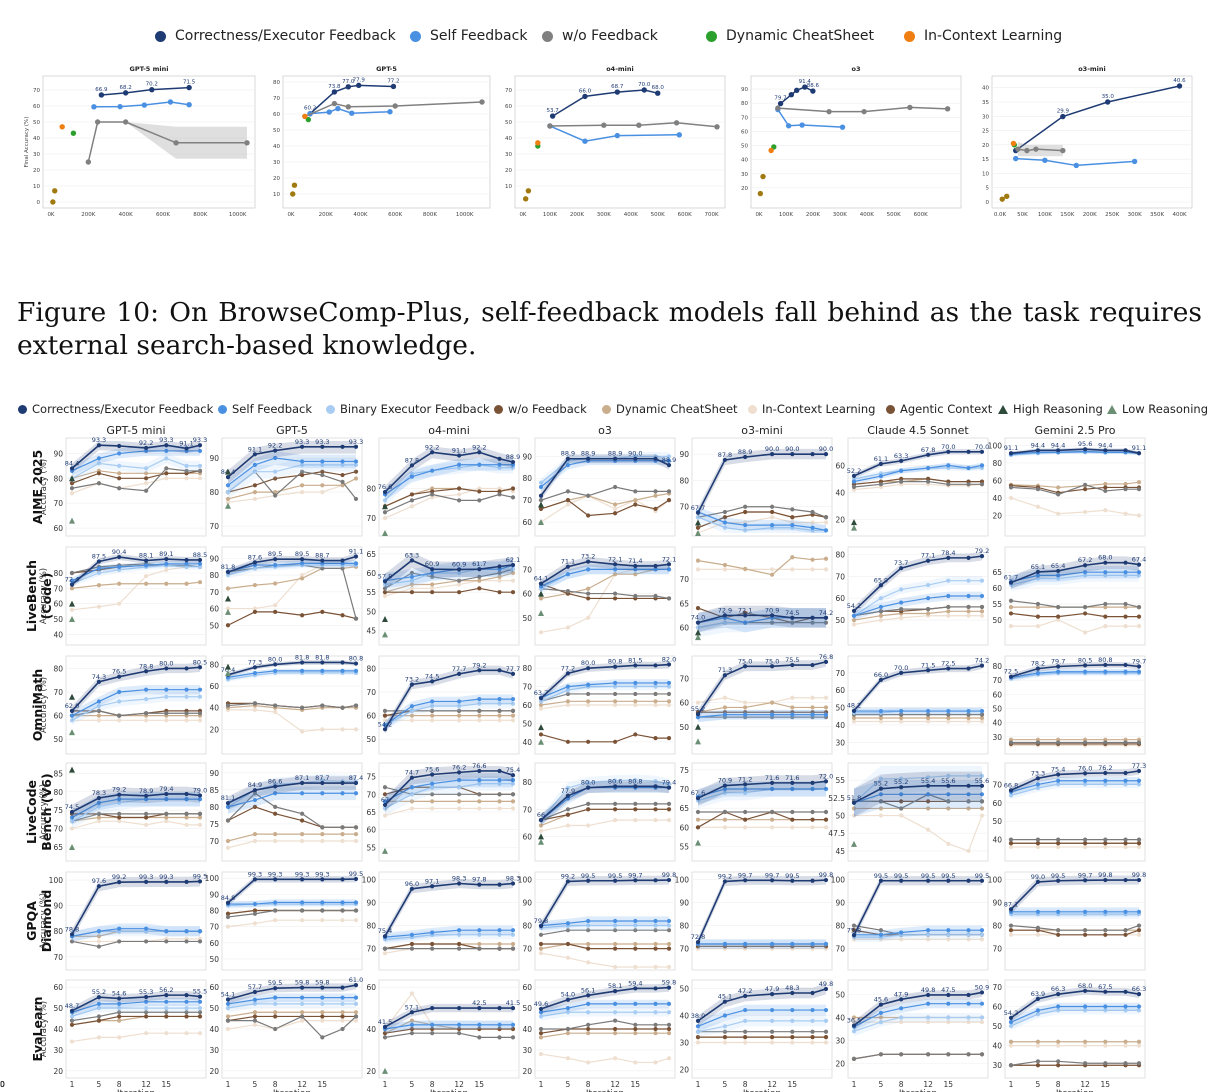  What do you see at coordinates (541, 1084) in the screenshot?
I see `x-tick-label: 1` at bounding box center [541, 1084].